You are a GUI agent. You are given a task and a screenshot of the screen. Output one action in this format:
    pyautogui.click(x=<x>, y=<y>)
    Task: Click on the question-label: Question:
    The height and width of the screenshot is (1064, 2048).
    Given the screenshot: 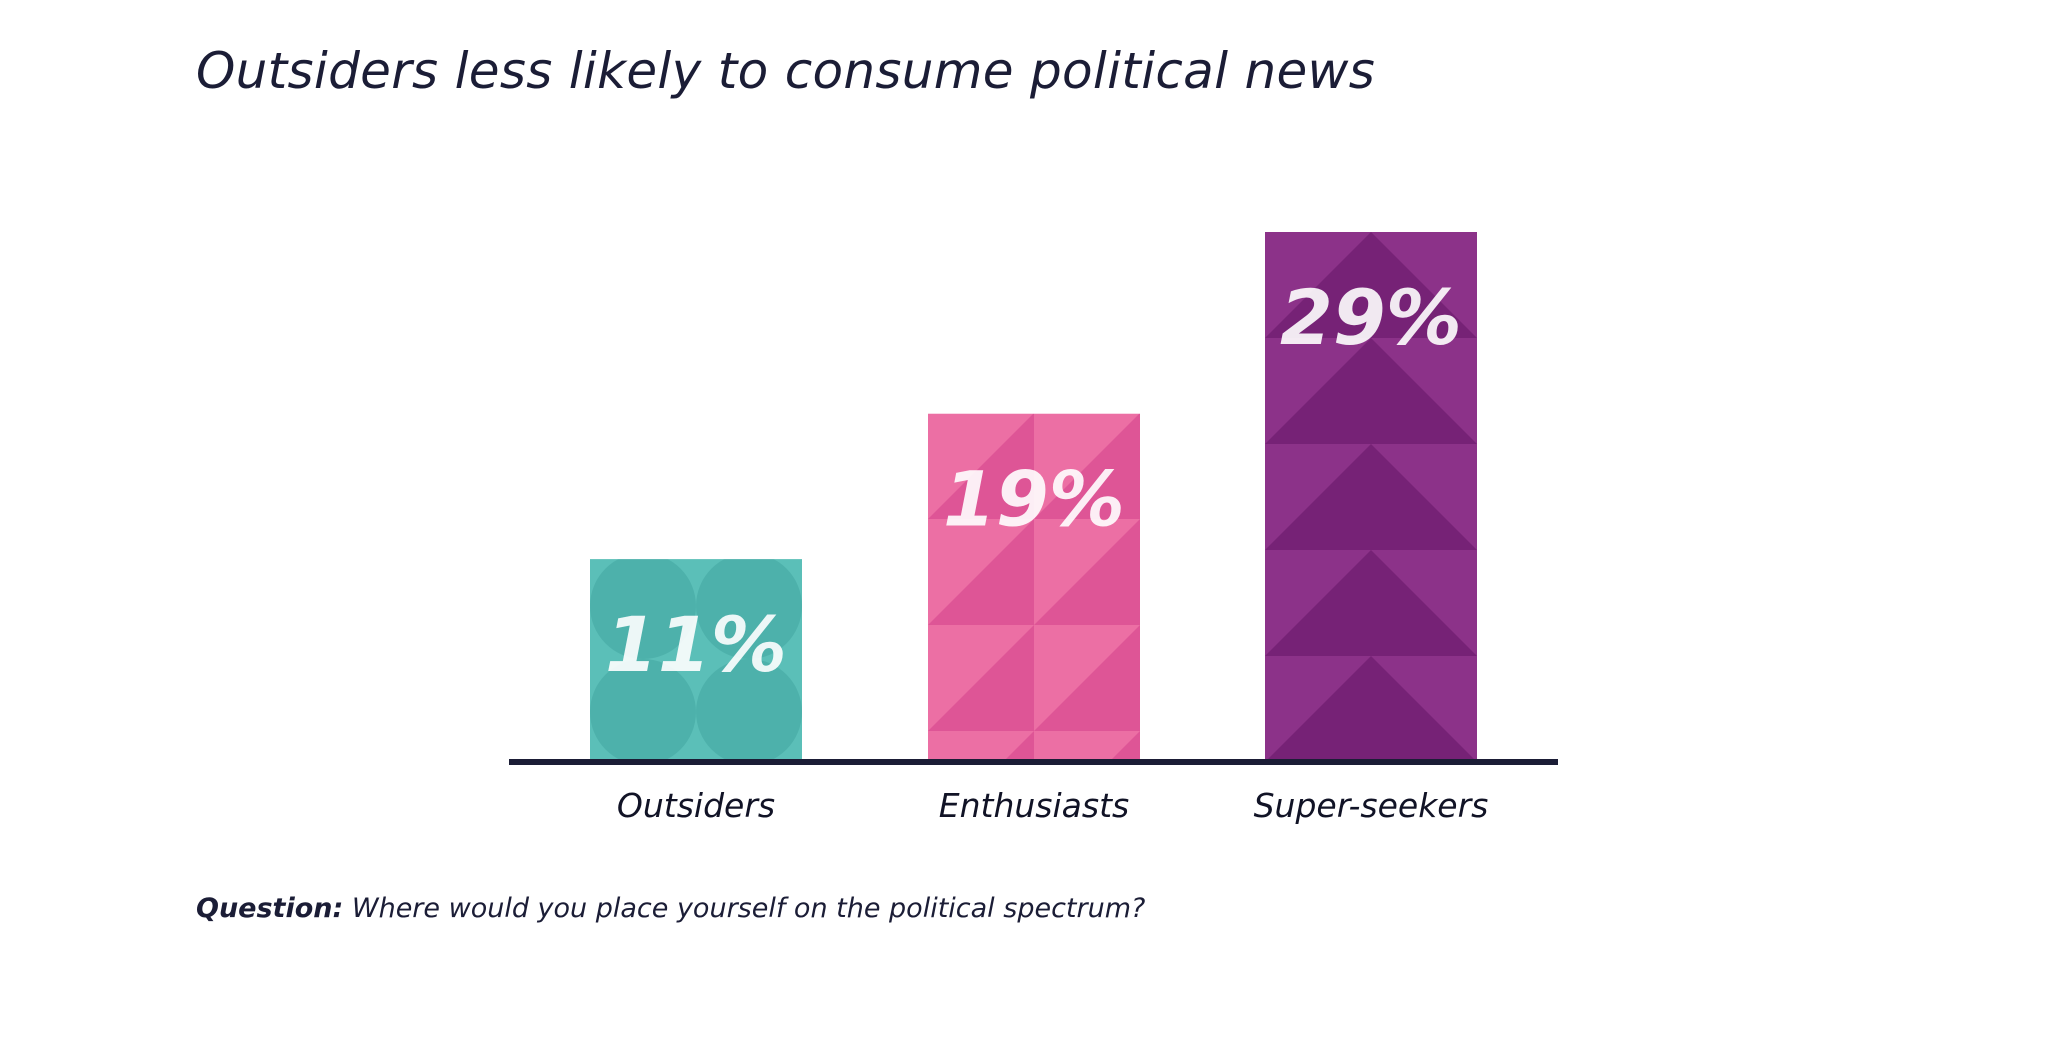 What is the action you would take?
    pyautogui.click(x=270, y=908)
    